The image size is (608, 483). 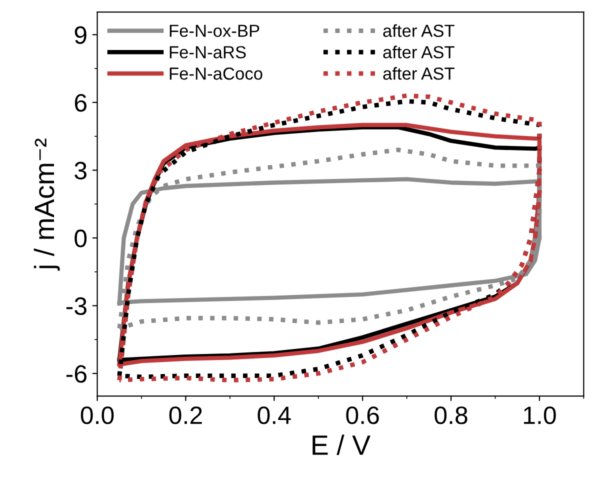 What do you see at coordinates (80, 171) in the screenshot?
I see `y-tick-label: 3` at bounding box center [80, 171].